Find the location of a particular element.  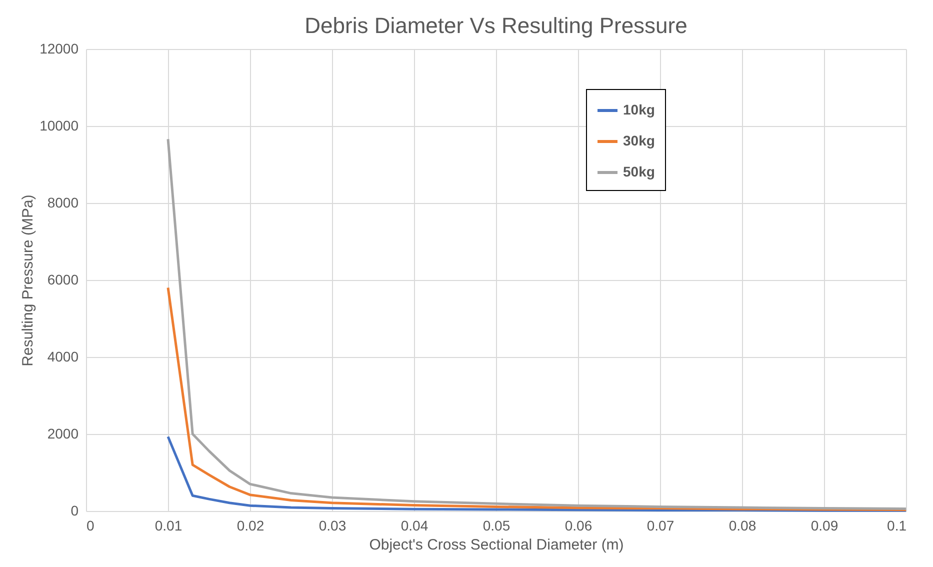

y-tick-label: 0 is located at coordinates (74, 510).